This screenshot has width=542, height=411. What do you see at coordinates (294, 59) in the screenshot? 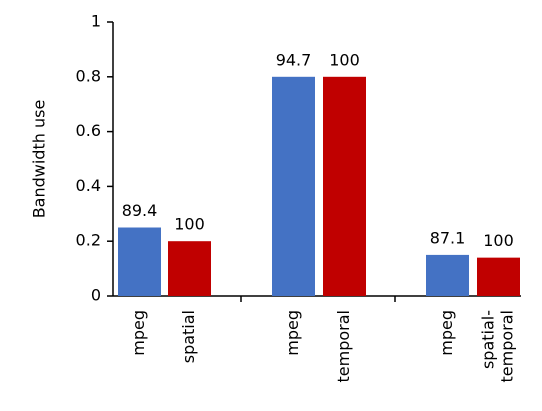
I see `bar-annotation: 94.7` at bounding box center [294, 59].